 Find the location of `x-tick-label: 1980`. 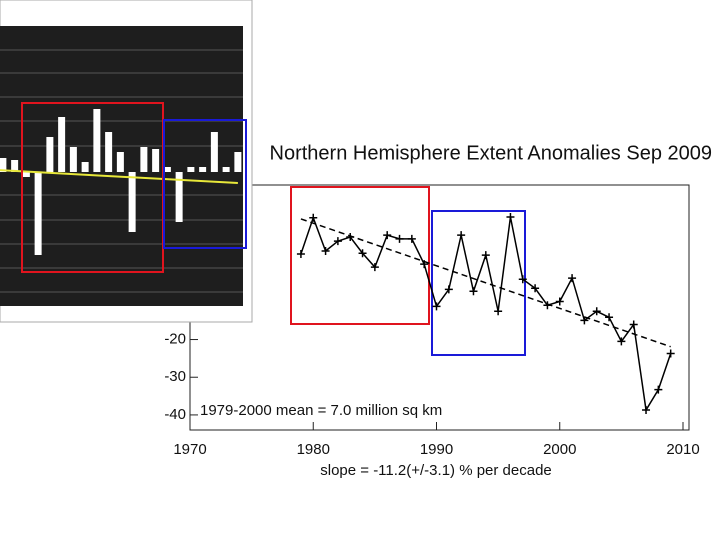

x-tick-label: 1980 is located at coordinates (313, 449).